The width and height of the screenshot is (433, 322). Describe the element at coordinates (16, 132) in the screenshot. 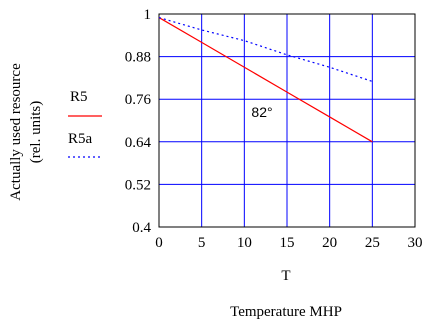

I see `y-axis-label-line-1: Actually used resource` at that location.